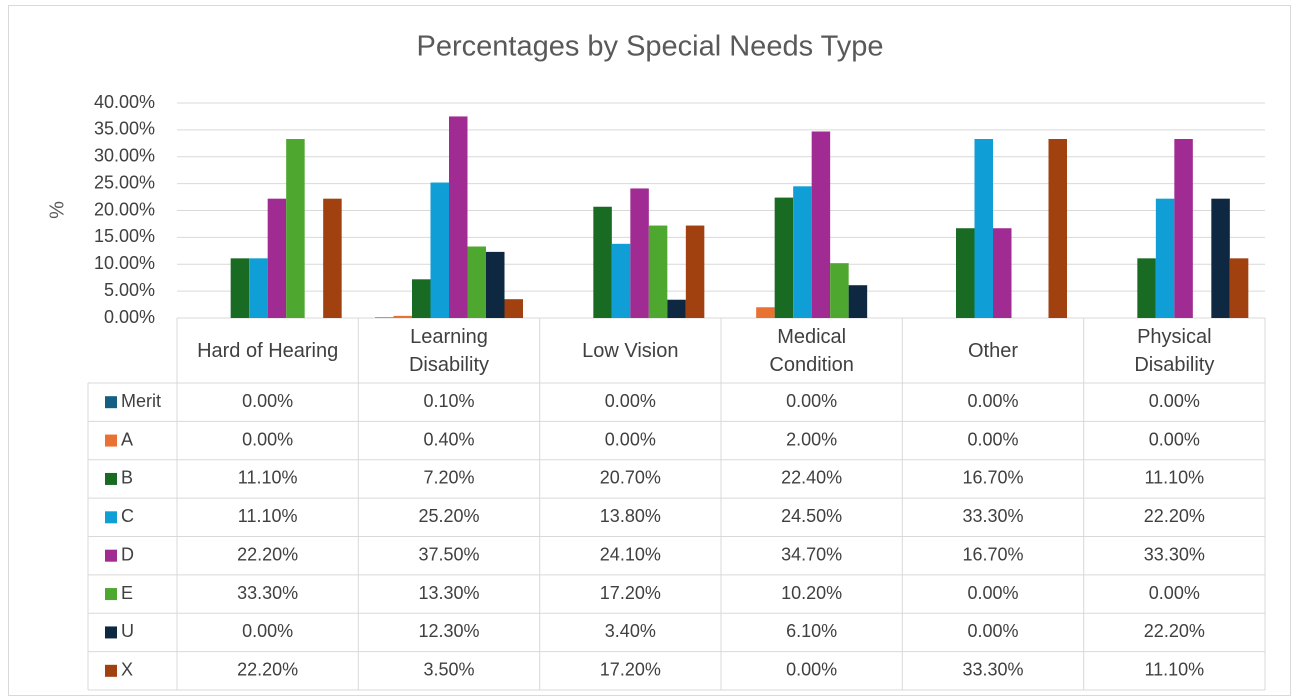 This screenshot has height=697, width=1292. Describe the element at coordinates (124, 156) in the screenshot. I see `y-tick-label: 30.00%` at that location.